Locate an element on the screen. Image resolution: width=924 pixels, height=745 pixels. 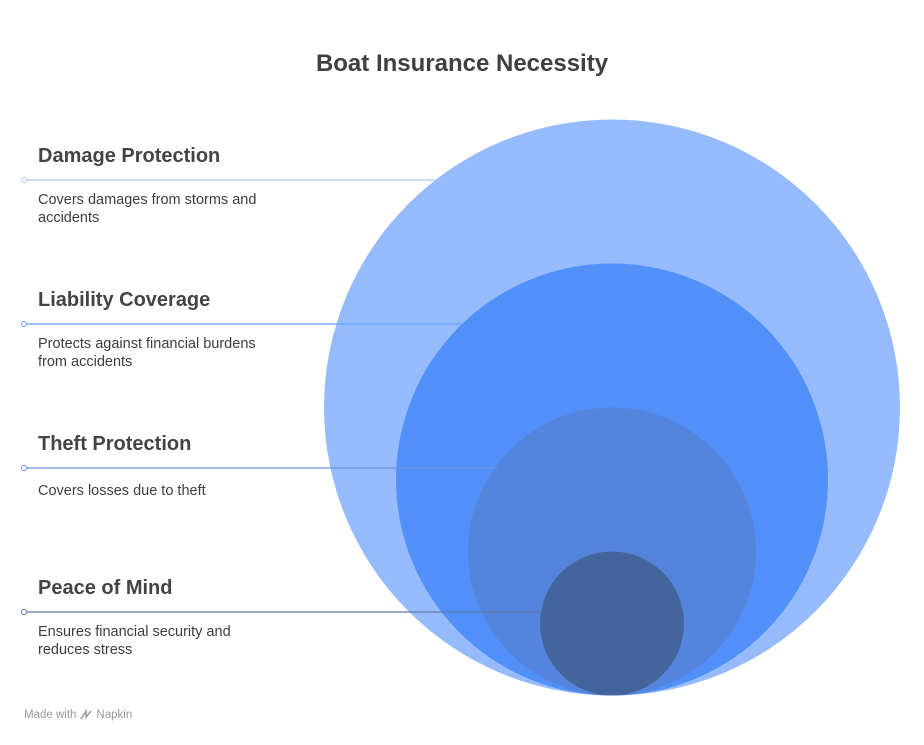
item-description: Covers losses due to theft is located at coordinates (122, 491).